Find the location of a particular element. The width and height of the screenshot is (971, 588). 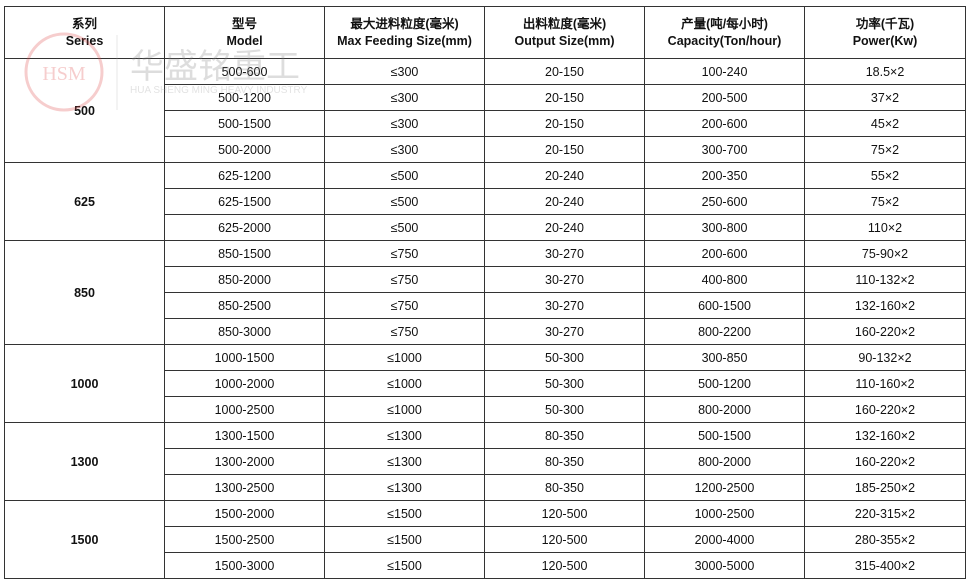

header-cn: 产量(吨/每小时) is located at coordinates (724, 23).